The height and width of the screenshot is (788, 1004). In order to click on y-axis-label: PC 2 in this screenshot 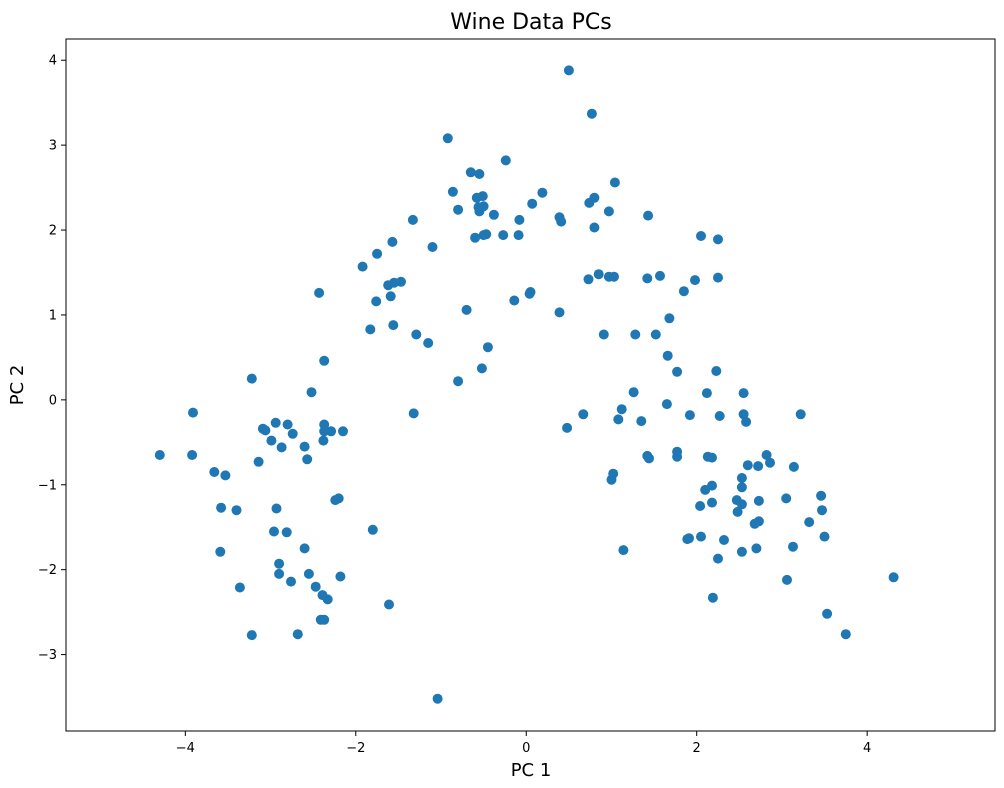, I will do `click(17, 385)`.